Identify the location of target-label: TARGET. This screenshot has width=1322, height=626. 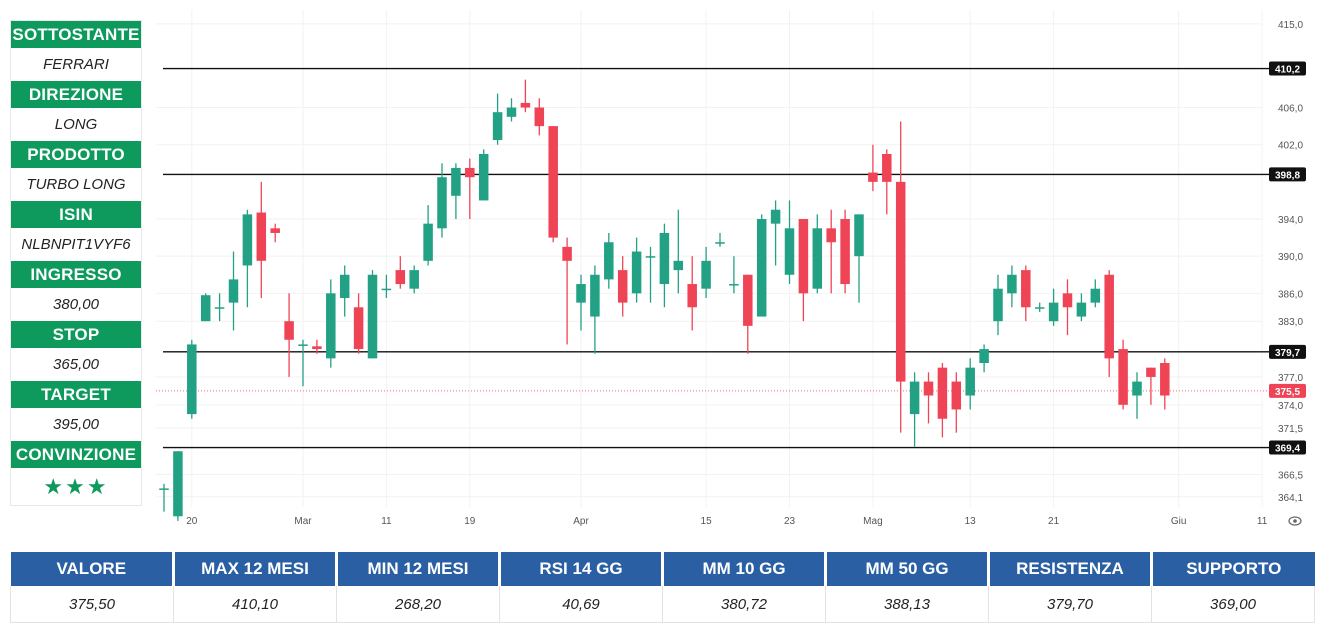
(76, 394).